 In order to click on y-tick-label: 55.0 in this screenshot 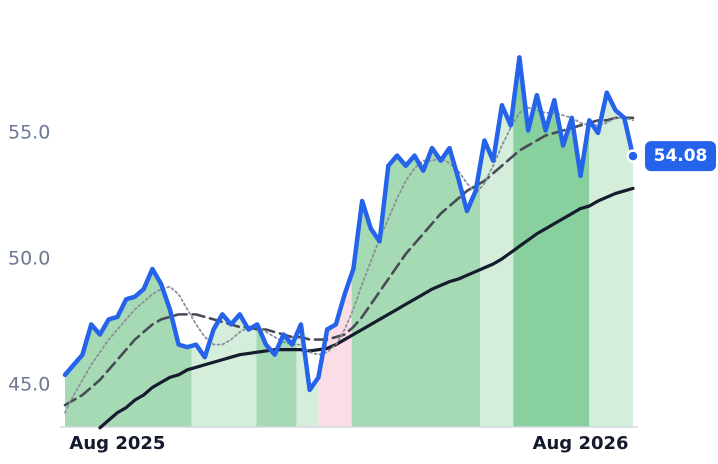, I will do `click(29, 132)`.